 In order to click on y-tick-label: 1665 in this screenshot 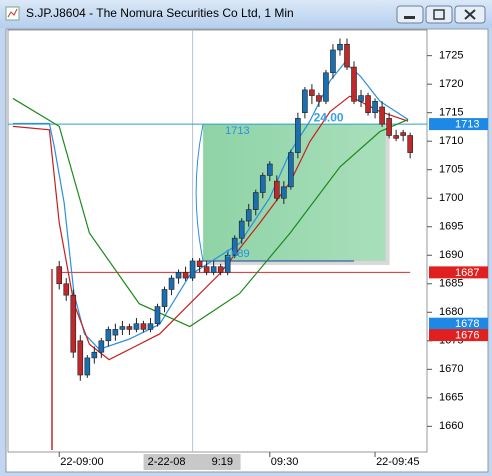, I will do `click(451, 398)`.